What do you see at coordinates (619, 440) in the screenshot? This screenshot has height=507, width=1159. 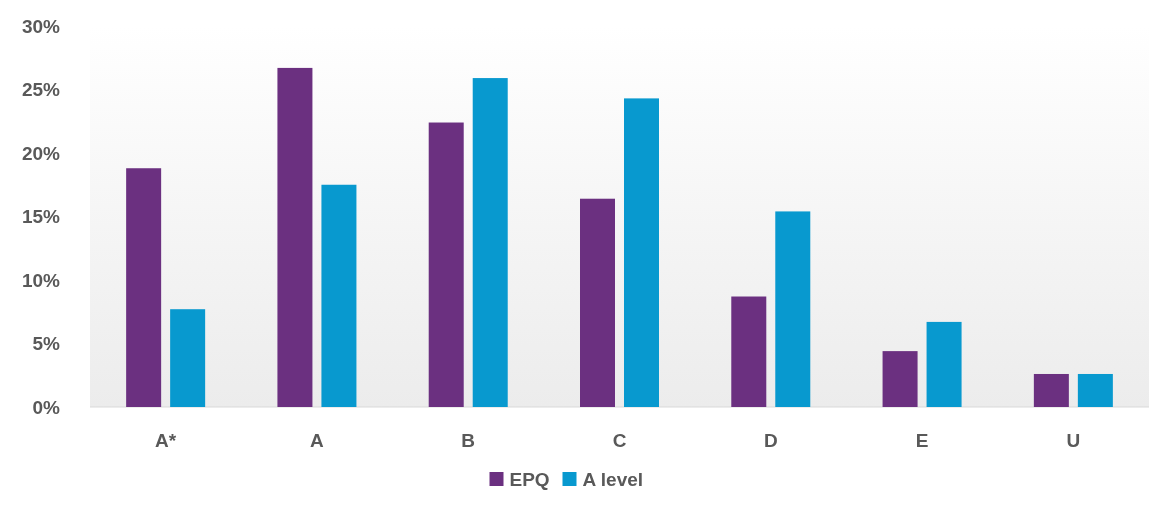 I see `x-tick-label: C` at bounding box center [619, 440].